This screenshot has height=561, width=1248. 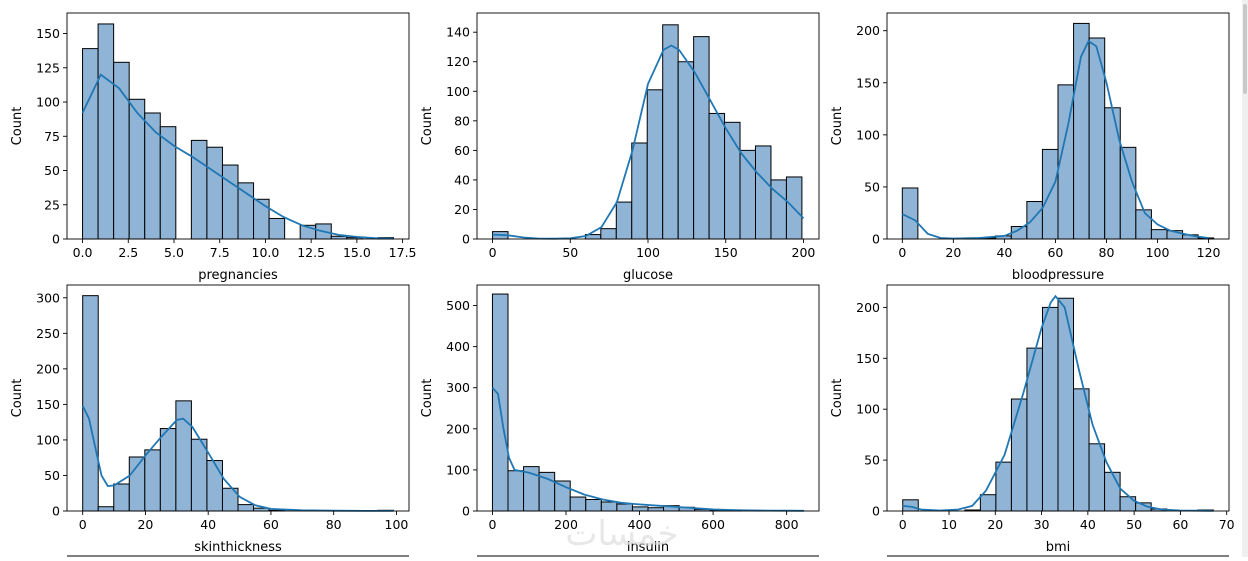 I want to click on x-tick-label: 800, so click(x=787, y=524).